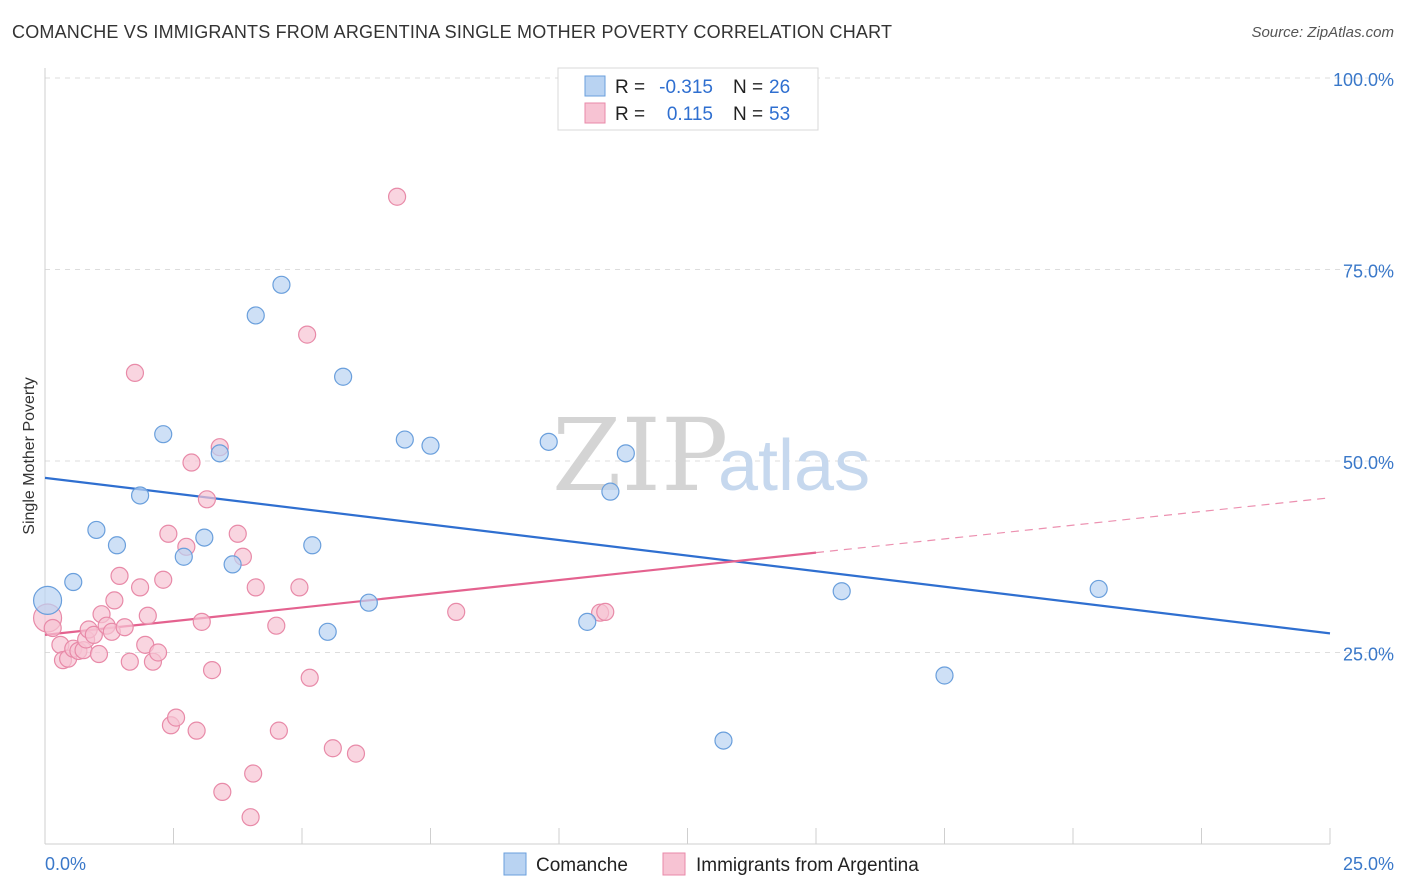  I want to click on legend-n-label-comanche: N =, so click(748, 87).